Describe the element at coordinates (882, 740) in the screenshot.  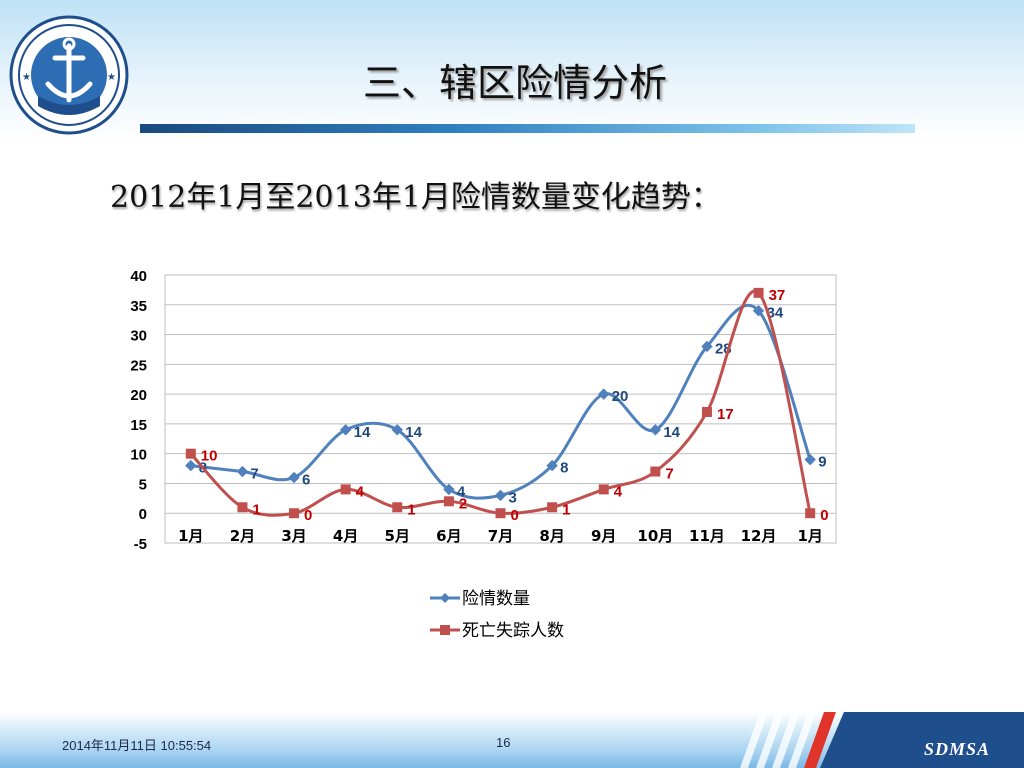
I see `footer-stripes` at that location.